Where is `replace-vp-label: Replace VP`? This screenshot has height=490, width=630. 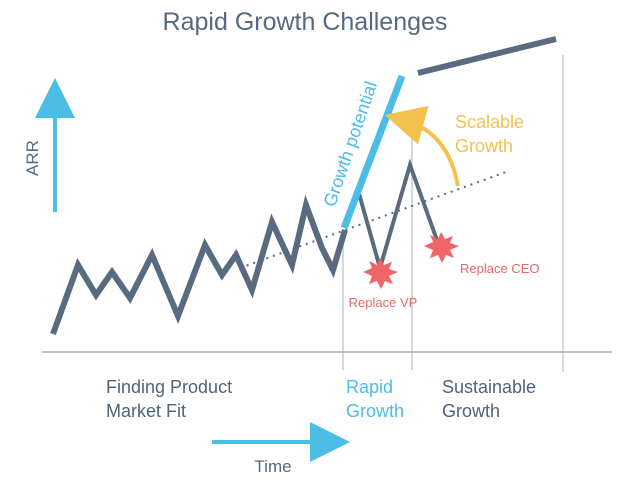 replace-vp-label: Replace VP is located at coordinates (383, 302).